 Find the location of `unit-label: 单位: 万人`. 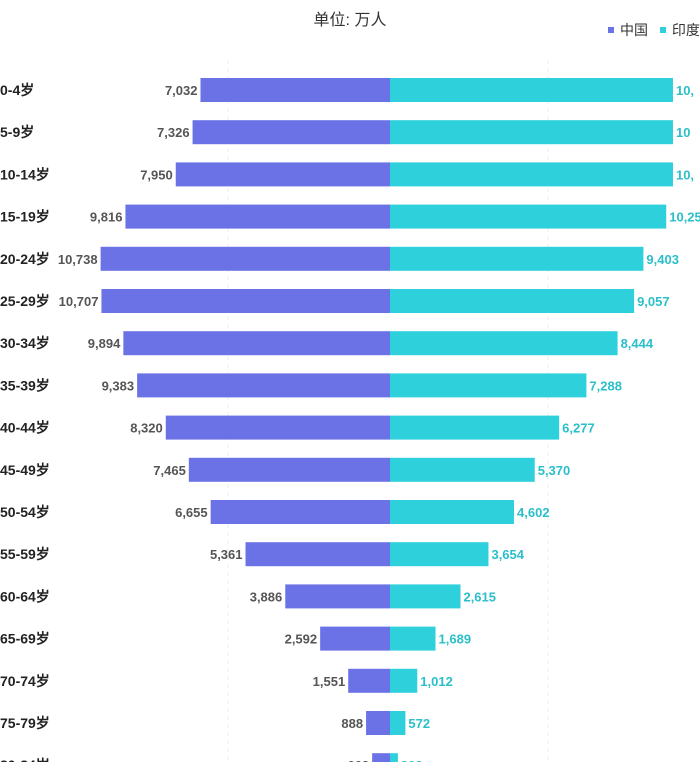

unit-label: 单位: 万人 is located at coordinates (350, 20).